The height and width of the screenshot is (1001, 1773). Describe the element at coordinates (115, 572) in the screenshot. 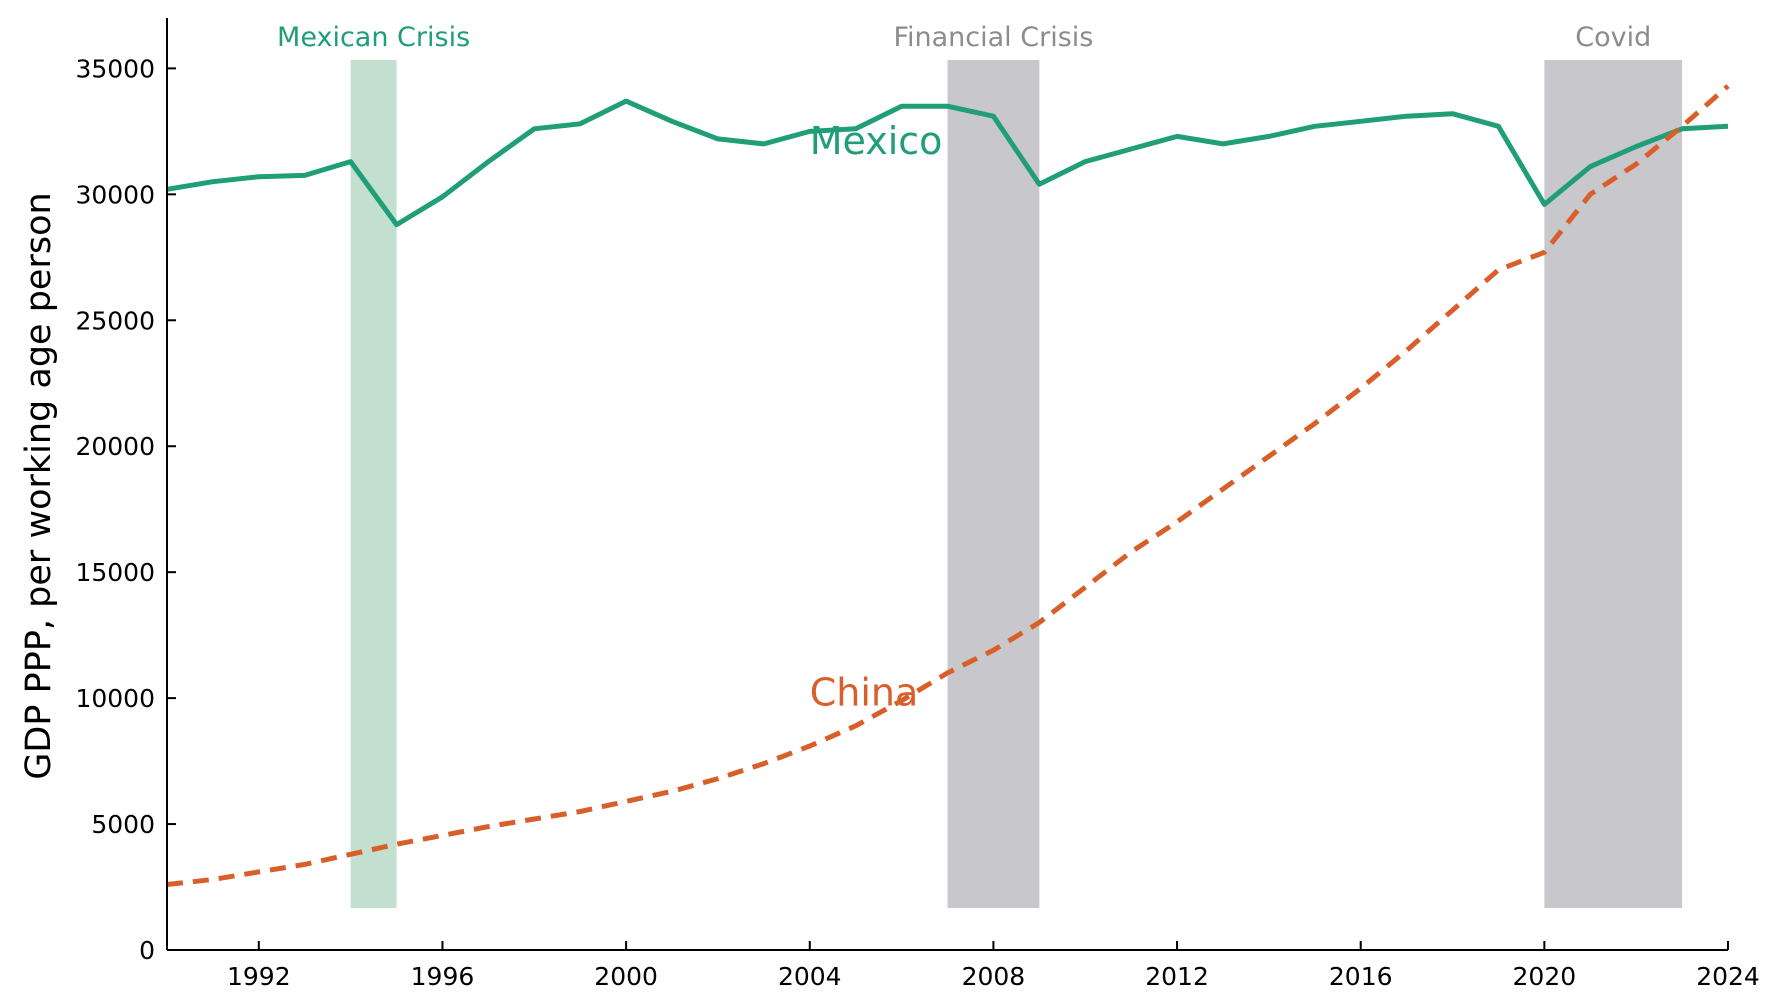

I see `y-tick-label: 15000` at that location.